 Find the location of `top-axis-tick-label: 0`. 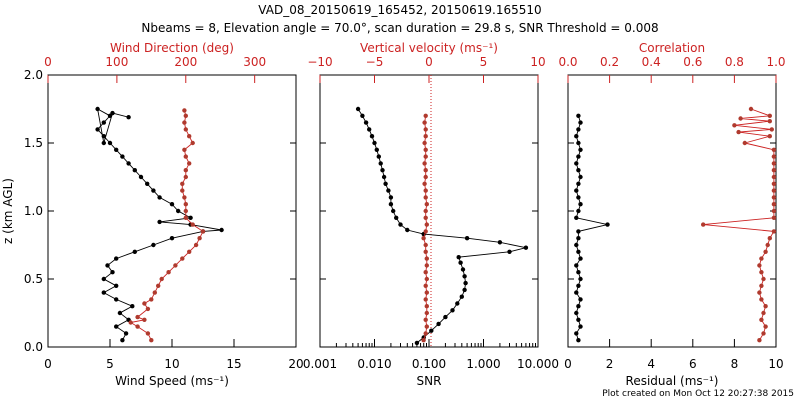

top-axis-tick-label: 0 is located at coordinates (48, 62).